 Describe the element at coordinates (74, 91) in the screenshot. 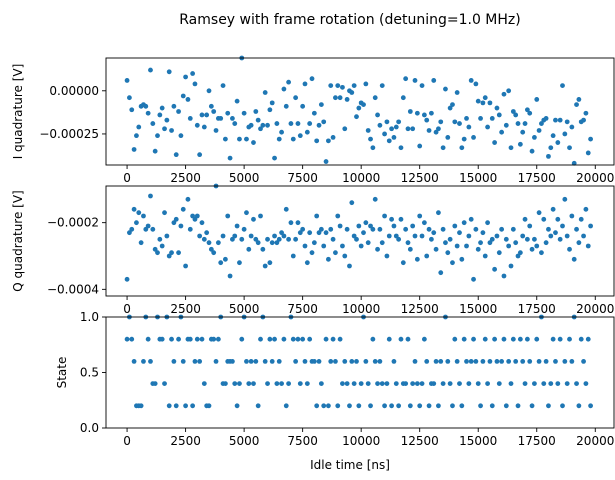

I see `i-quadrature-y-tick-label: 0.00000` at that location.